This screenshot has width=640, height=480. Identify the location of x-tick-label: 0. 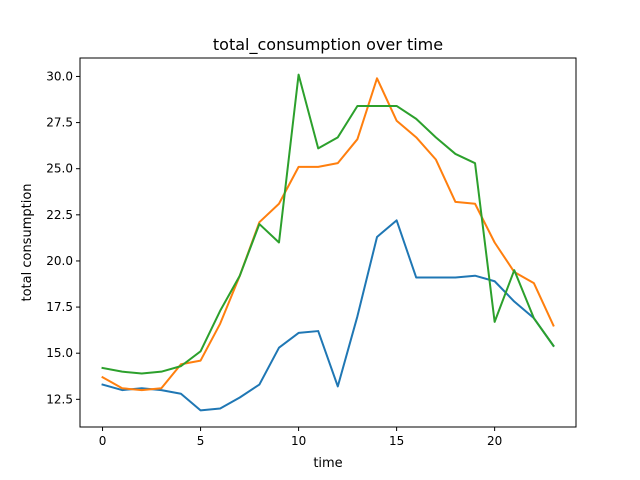
(103, 441).